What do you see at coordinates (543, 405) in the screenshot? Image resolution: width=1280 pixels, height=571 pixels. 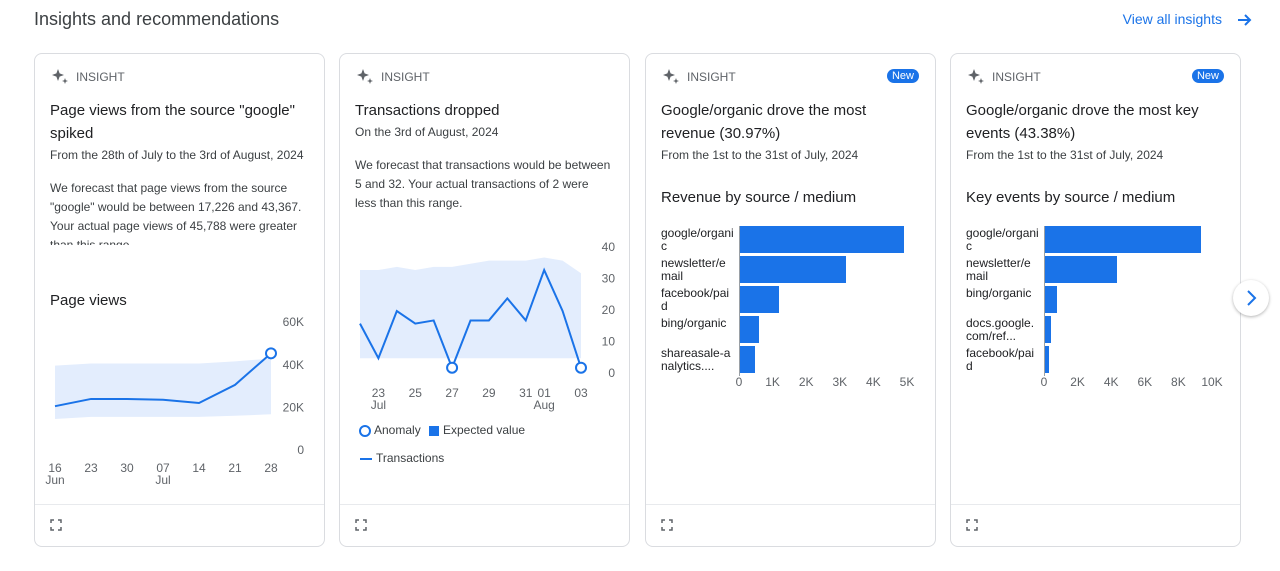 I see `x-tick-sublabel: Aug` at bounding box center [543, 405].